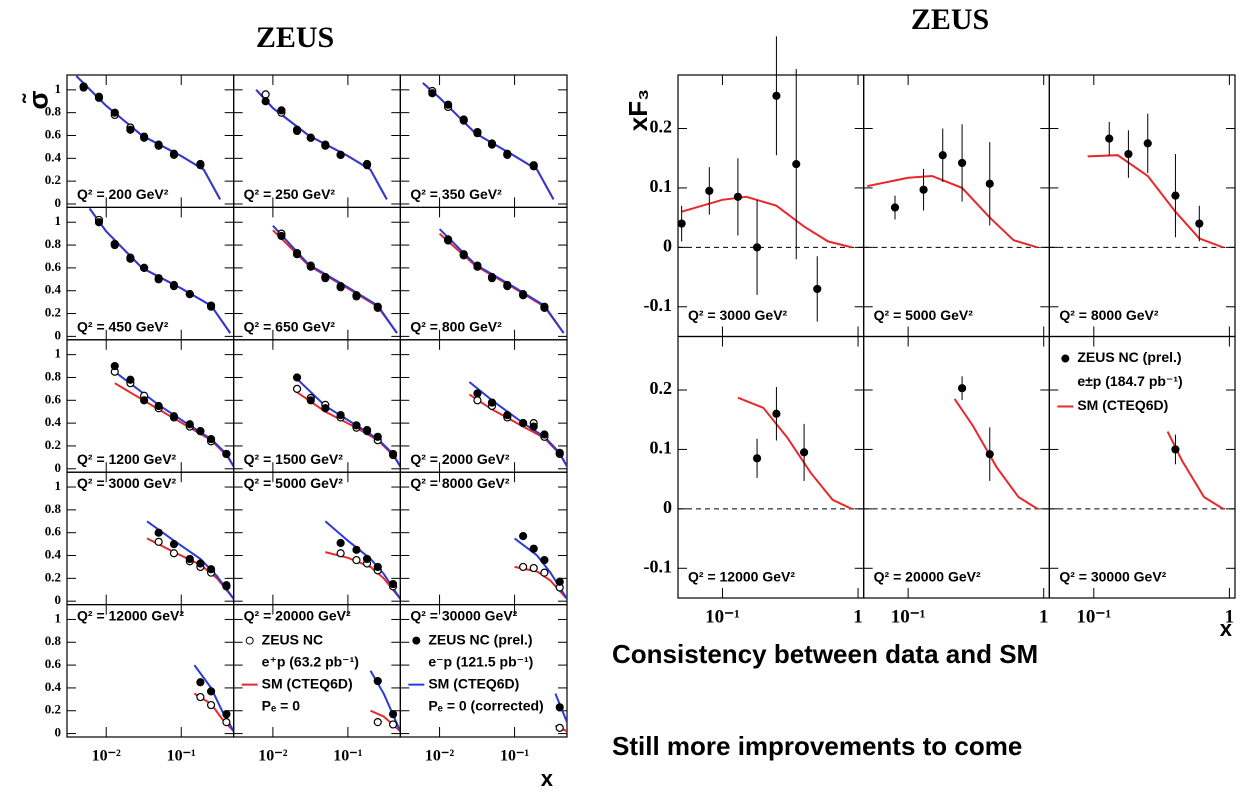 The height and width of the screenshot is (792, 1241). Describe the element at coordinates (460, 459) in the screenshot. I see `panel-label: Q² = 2000 GeV²` at that location.